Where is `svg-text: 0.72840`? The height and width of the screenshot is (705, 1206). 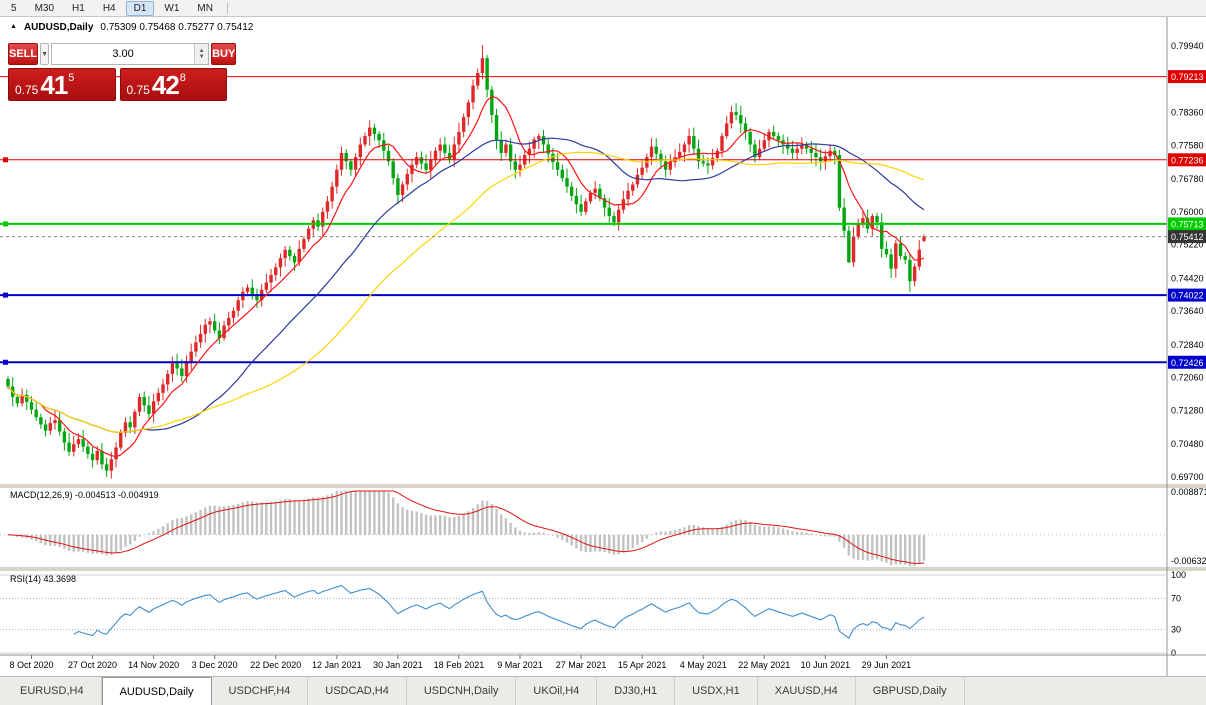
svg-text: 0.72840 is located at coordinates (1187, 345).